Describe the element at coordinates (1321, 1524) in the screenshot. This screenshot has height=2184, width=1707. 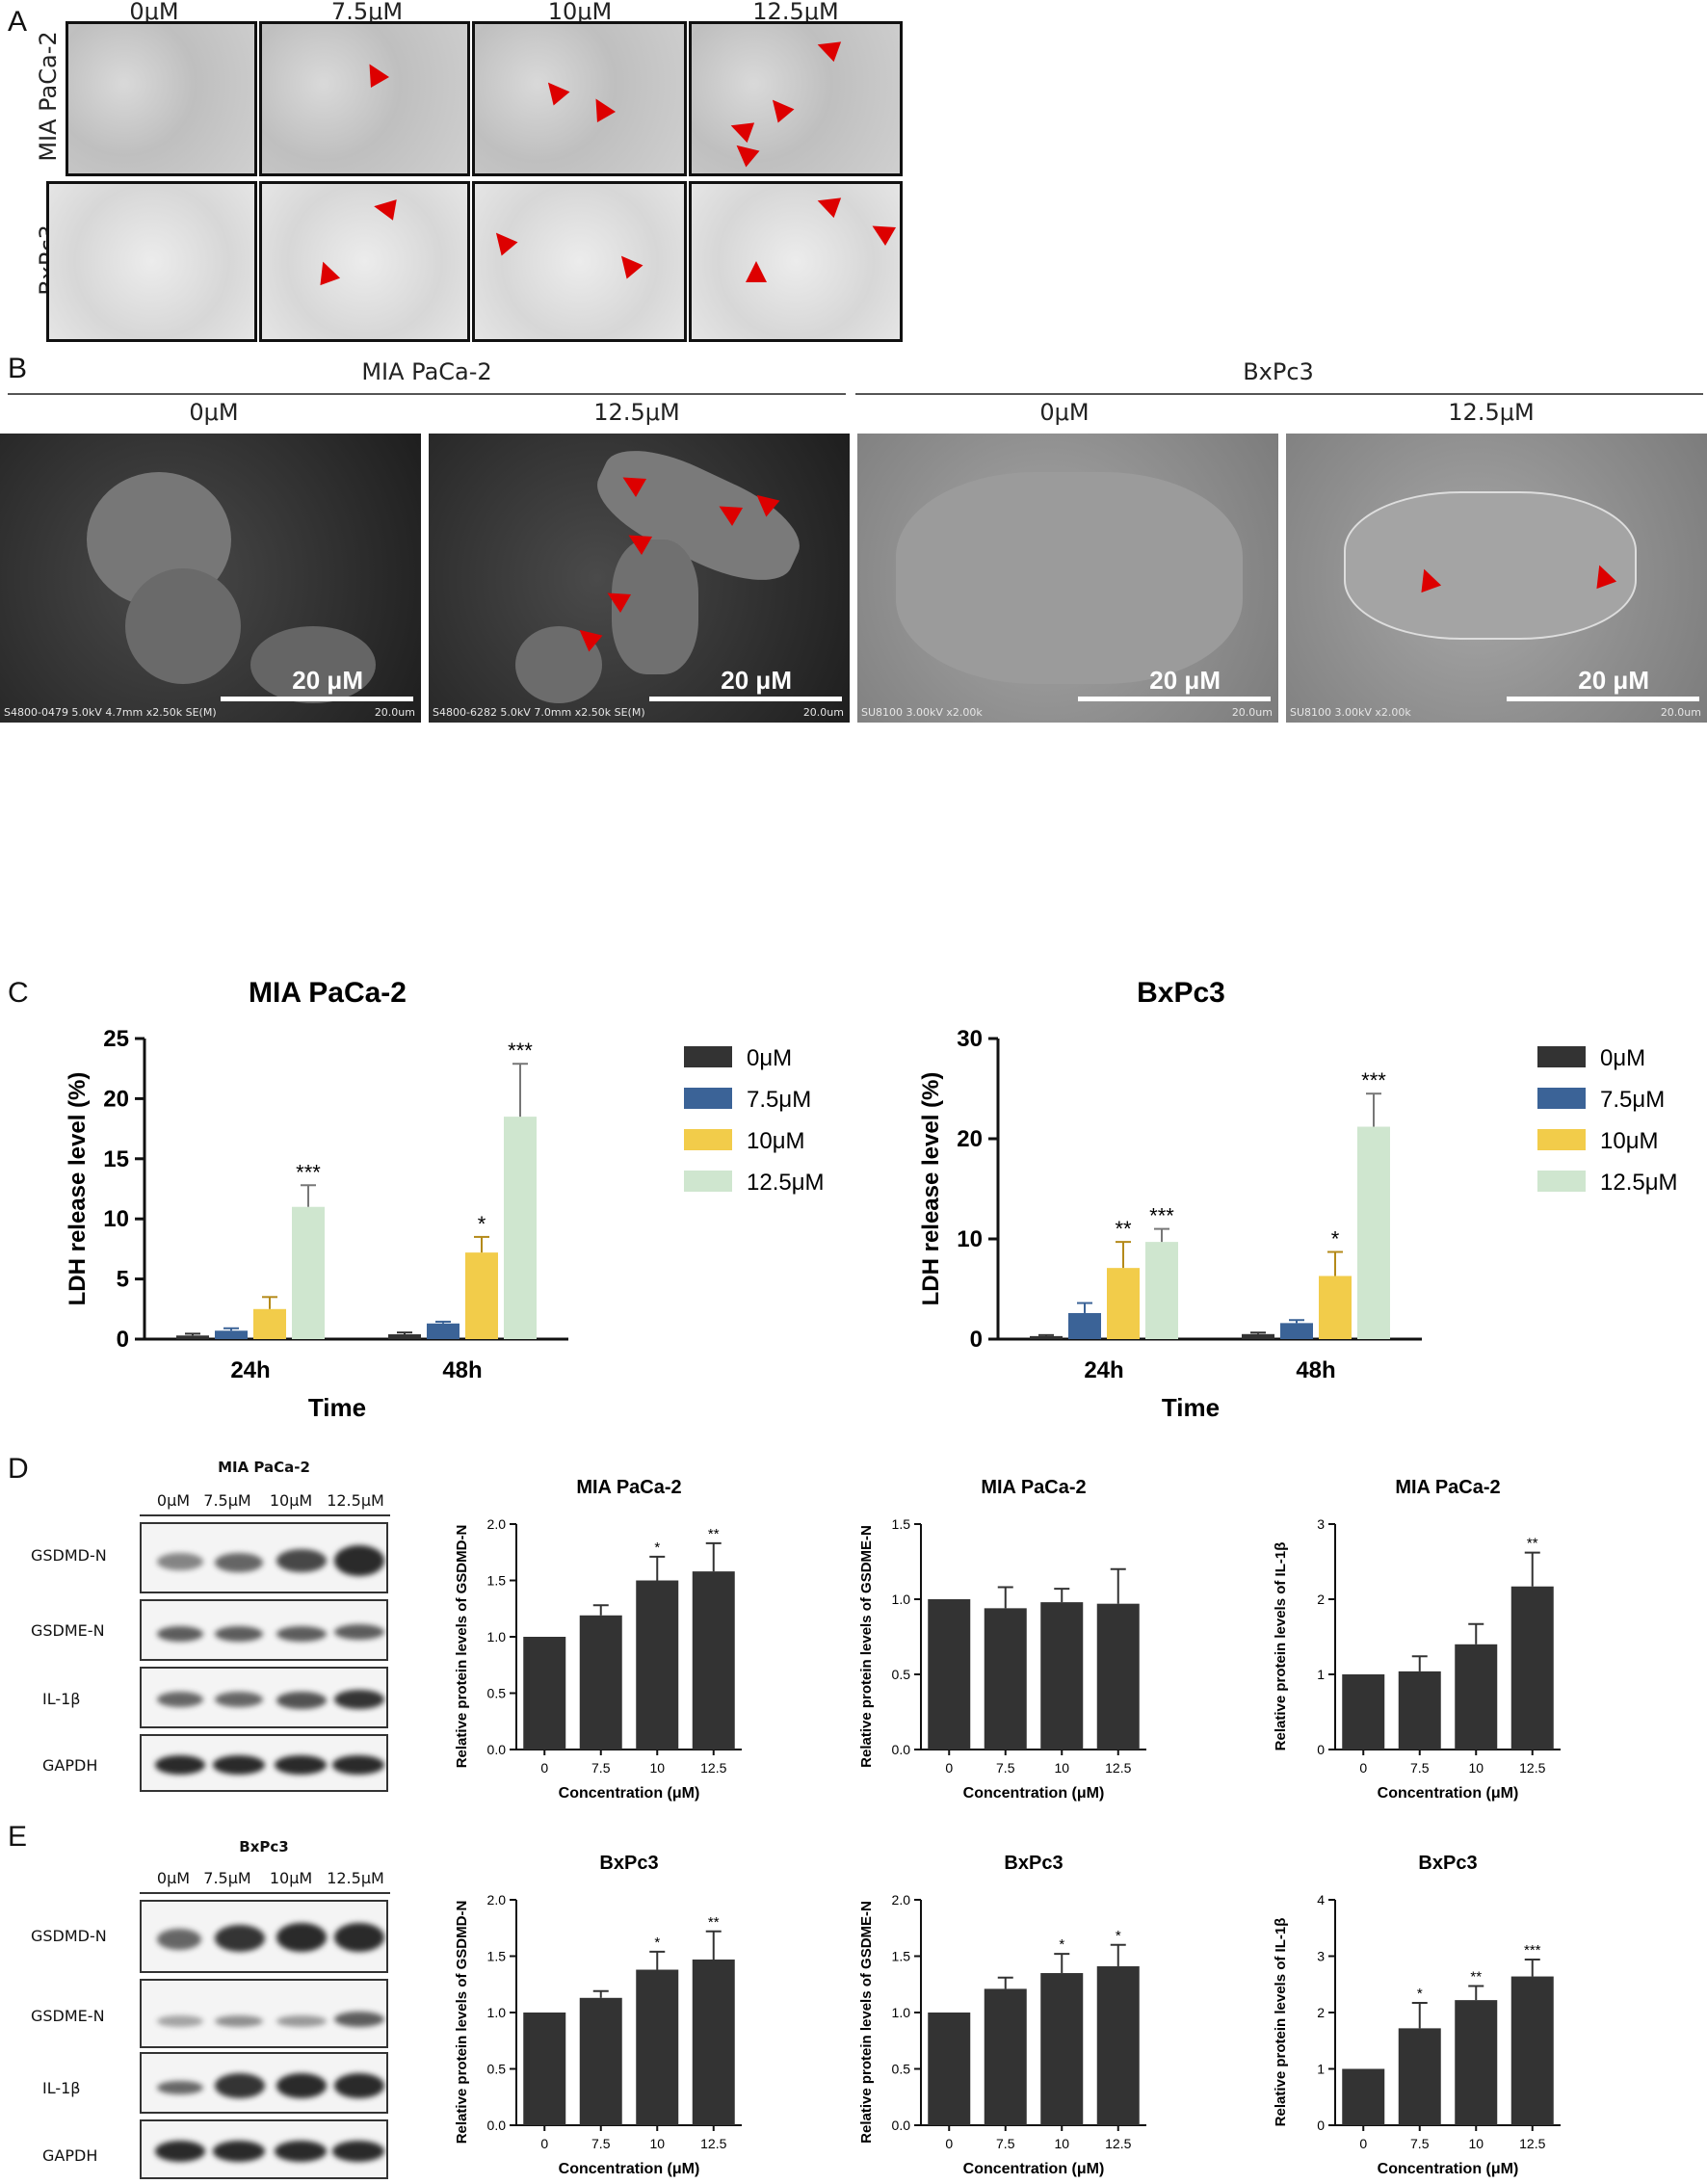
I see `y-tick-label: 3` at that location.